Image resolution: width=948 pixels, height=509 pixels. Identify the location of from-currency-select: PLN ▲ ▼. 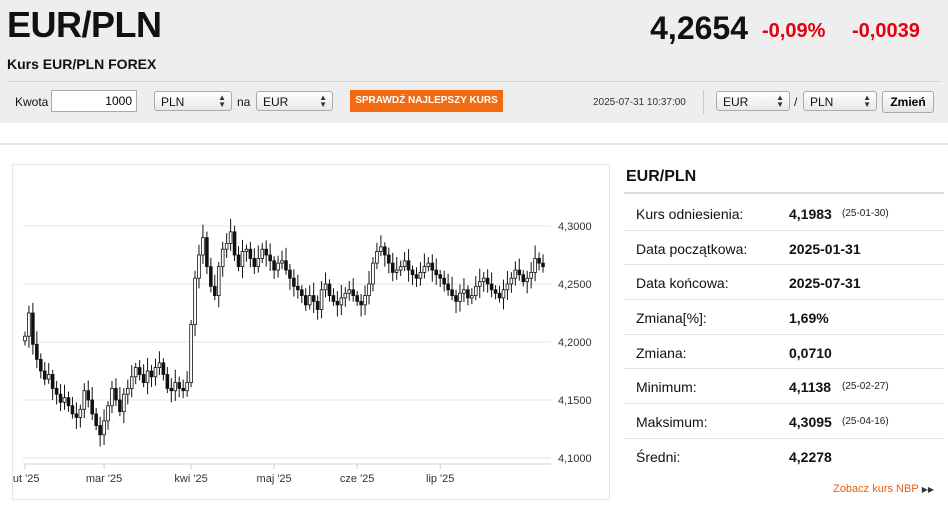
(193, 101).